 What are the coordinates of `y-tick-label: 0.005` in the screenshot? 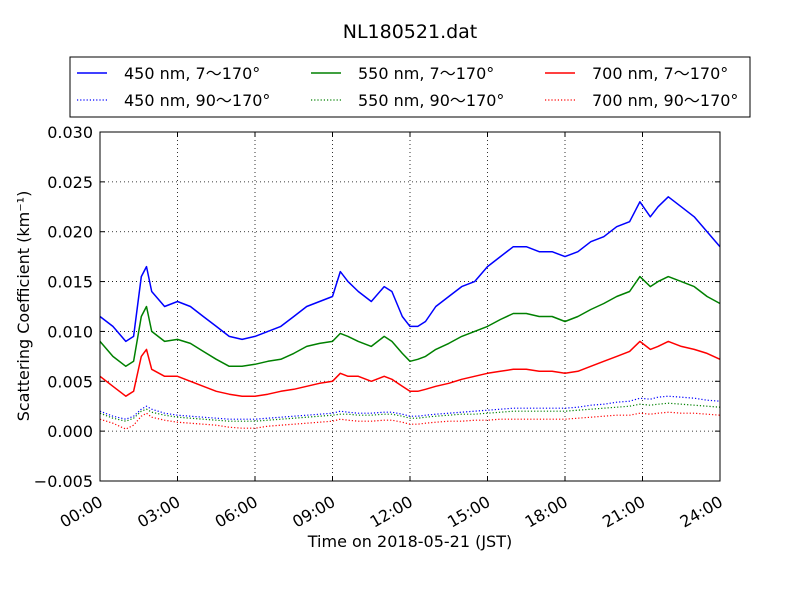 It's located at (70, 381).